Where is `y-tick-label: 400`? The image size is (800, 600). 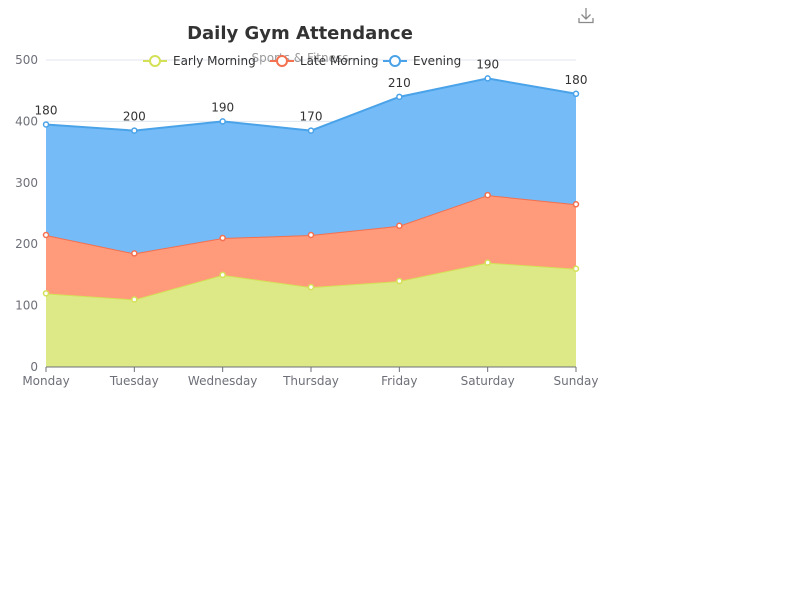
y-tick-label: 400 is located at coordinates (26, 121).